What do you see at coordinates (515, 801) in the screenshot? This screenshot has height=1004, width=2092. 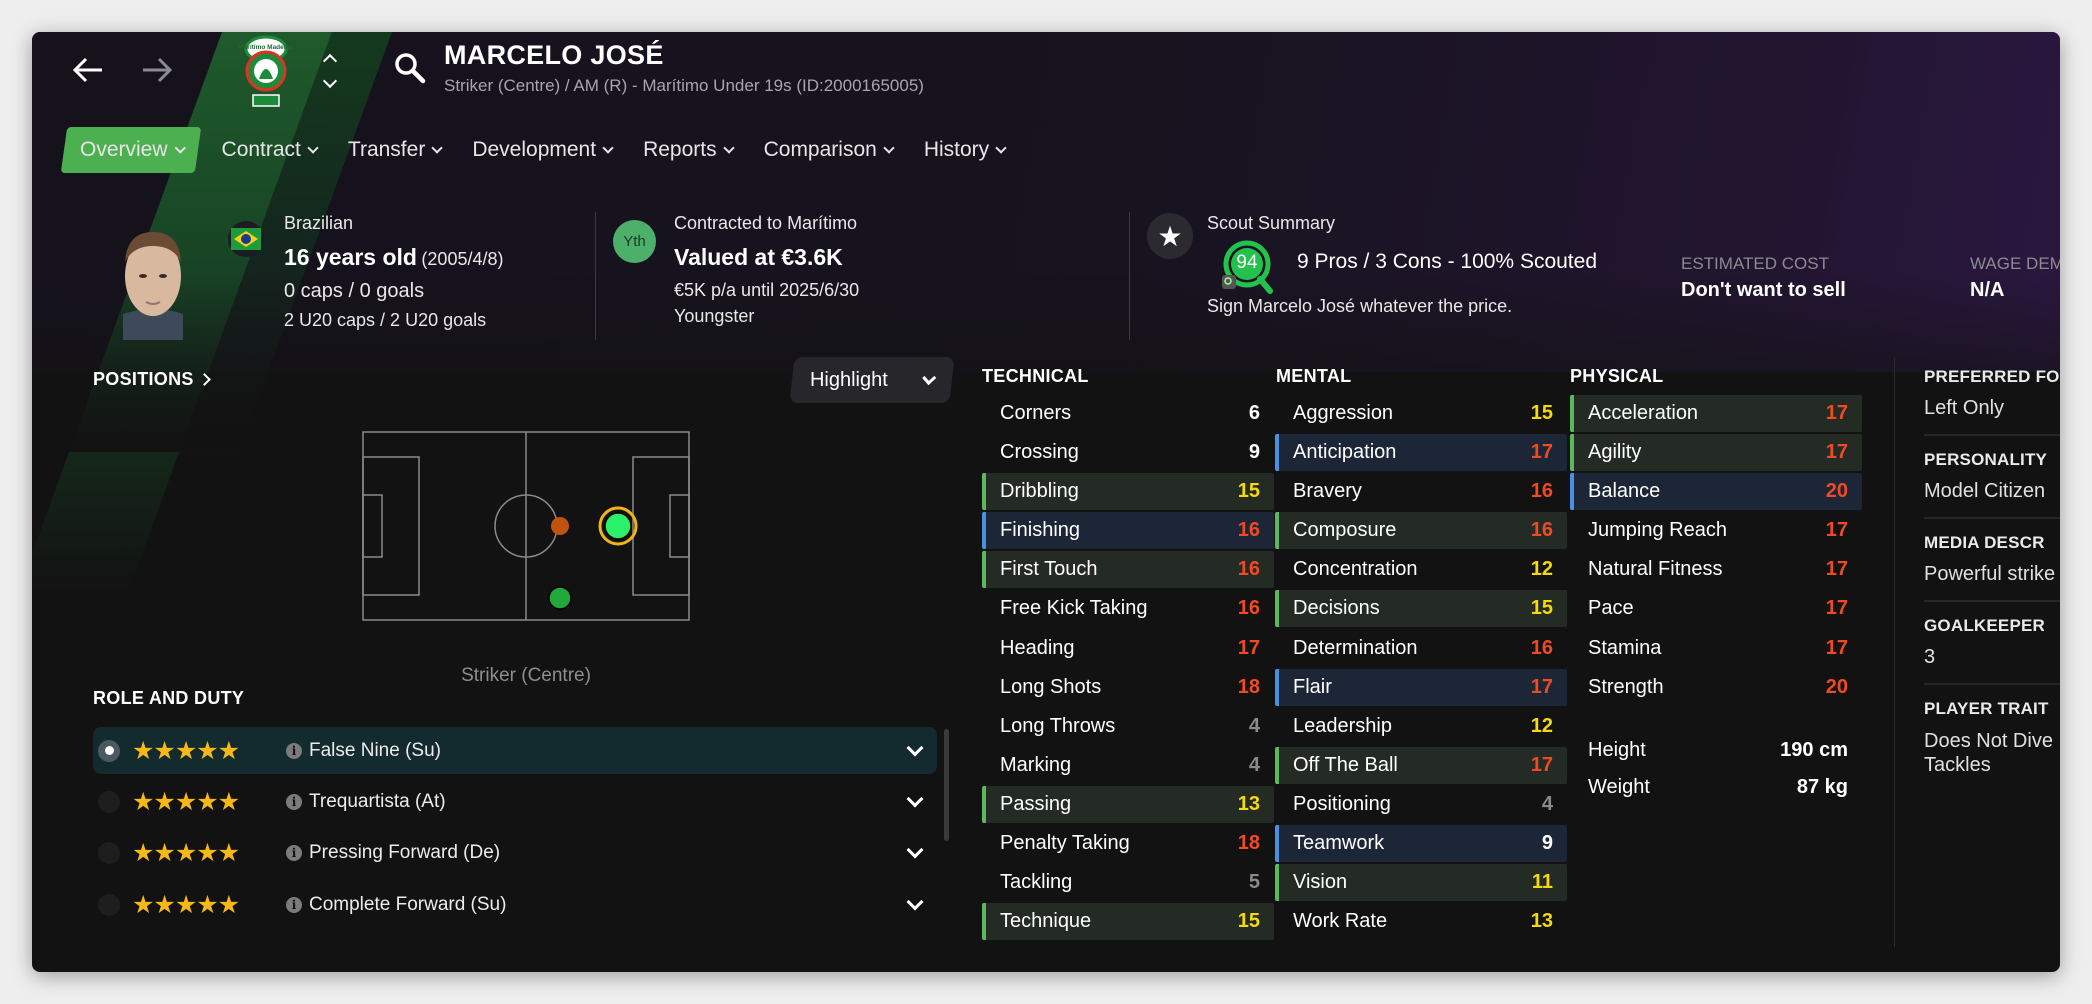 I see `role-row: ★★★★★ i Trequartista (At)` at bounding box center [515, 801].